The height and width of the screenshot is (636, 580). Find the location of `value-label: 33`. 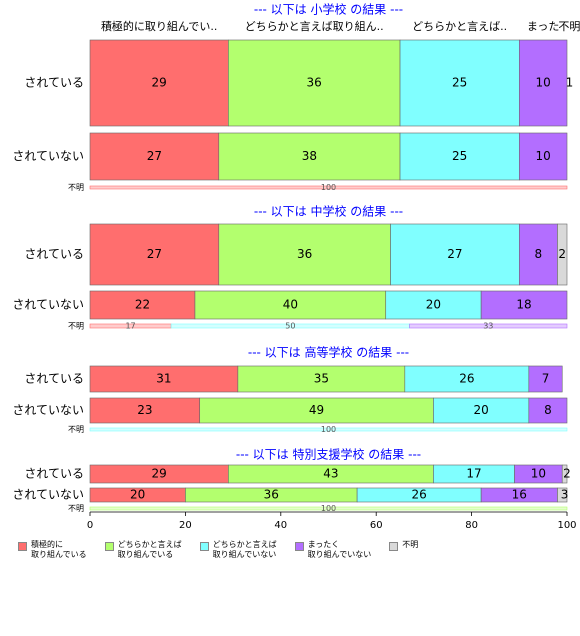

value-label: 33 is located at coordinates (488, 326).